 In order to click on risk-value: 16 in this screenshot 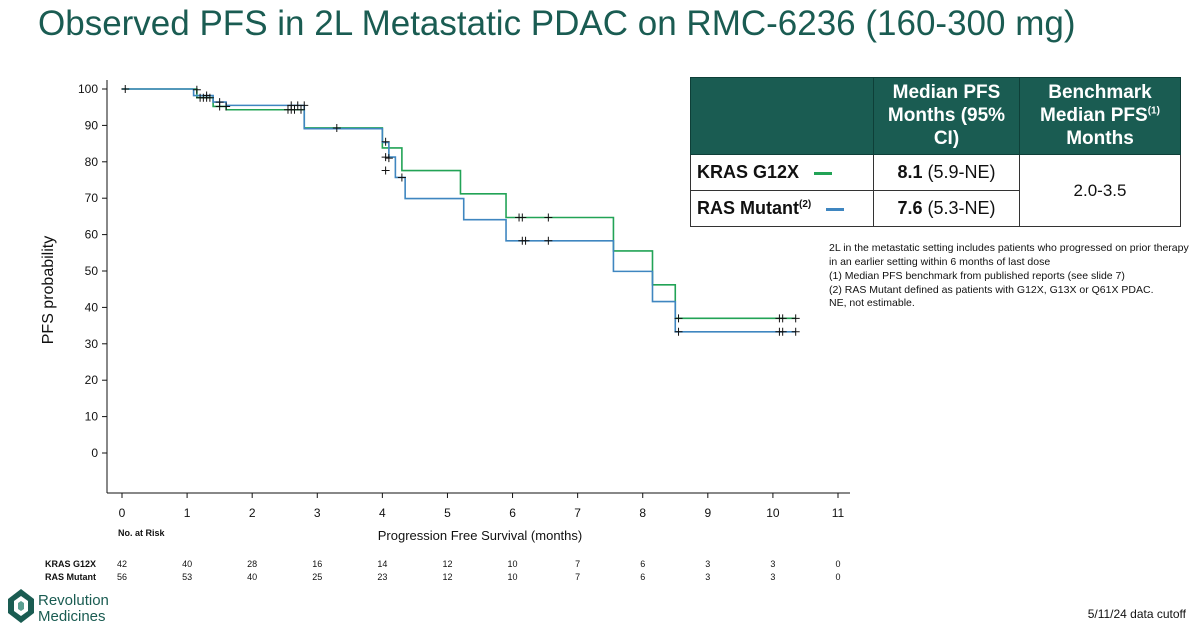, I will do `click(317, 564)`.